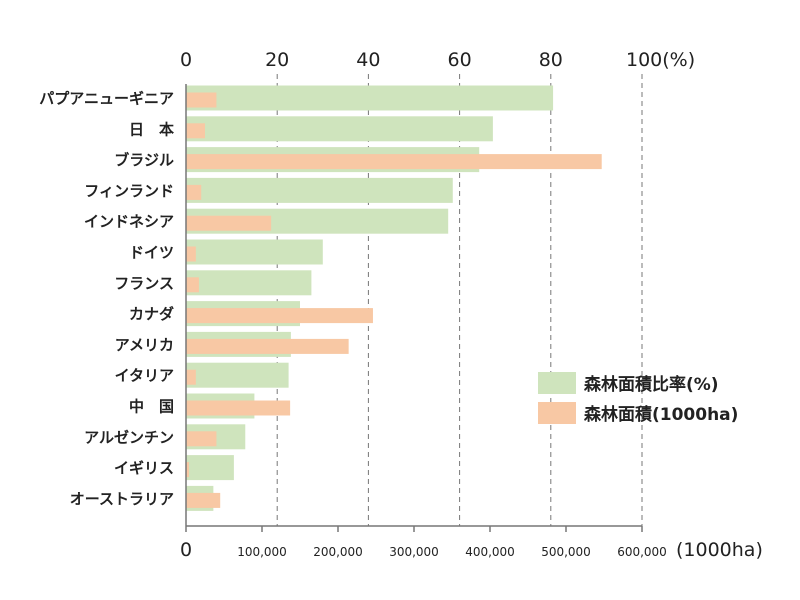  I want to click on legend-swatch-forest-area, so click(557, 413).